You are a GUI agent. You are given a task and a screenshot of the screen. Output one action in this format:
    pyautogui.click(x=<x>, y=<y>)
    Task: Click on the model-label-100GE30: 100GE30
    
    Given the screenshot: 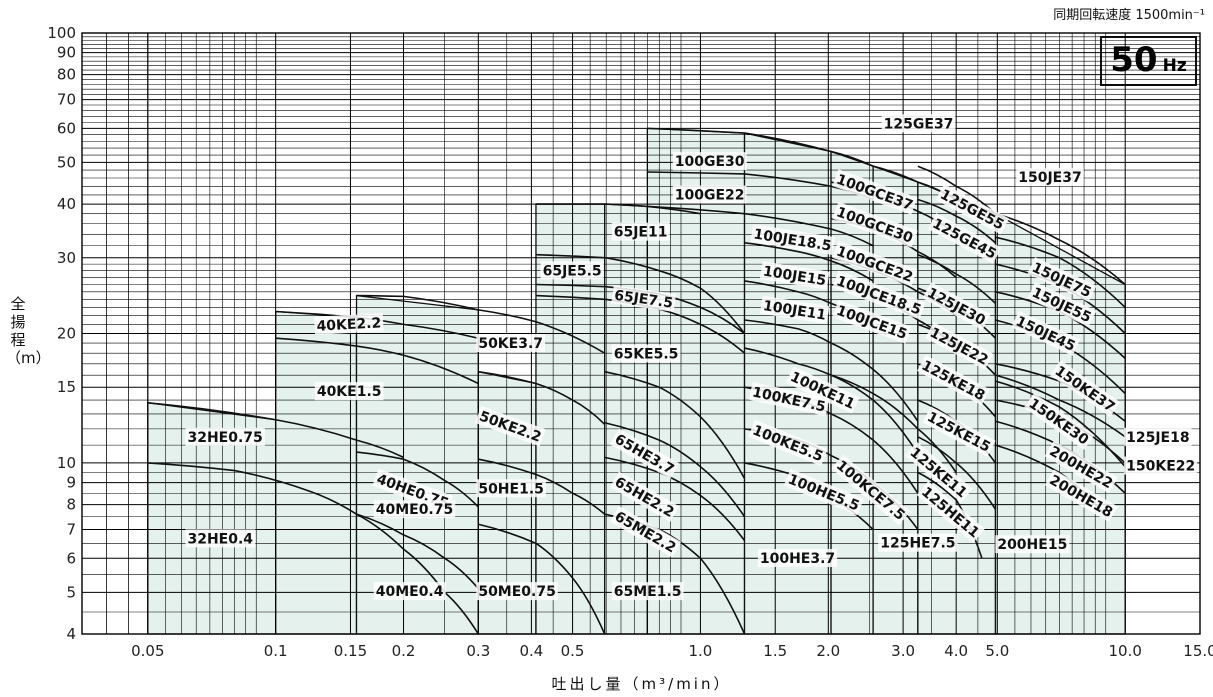 What is the action you would take?
    pyautogui.click(x=710, y=162)
    